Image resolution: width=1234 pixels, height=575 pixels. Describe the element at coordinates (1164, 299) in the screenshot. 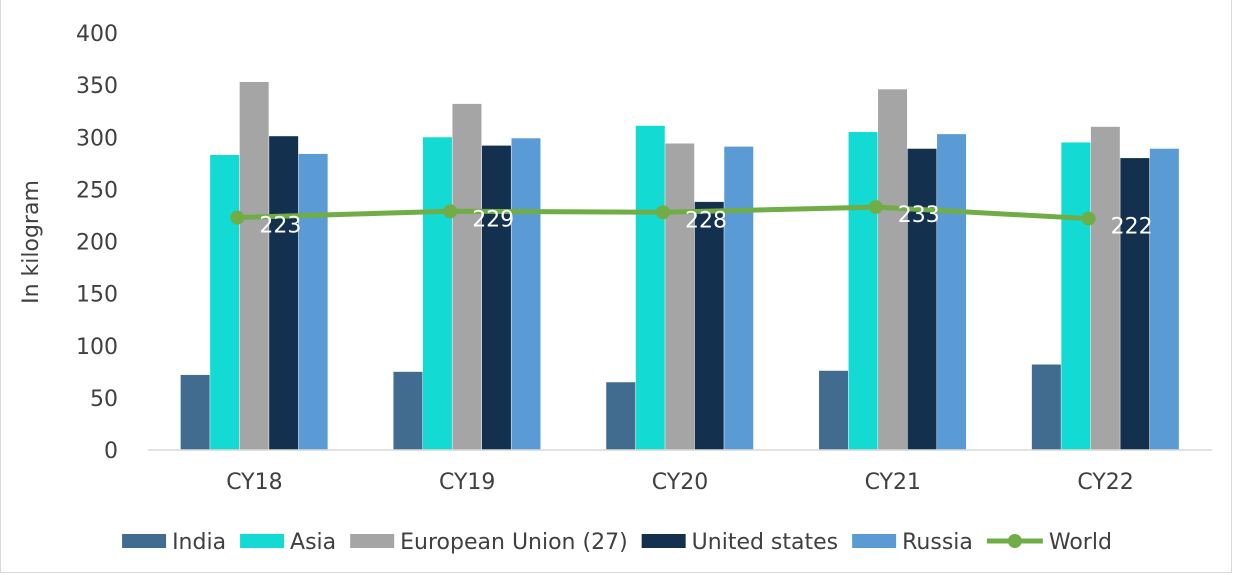

I see `bar-russia-cy22` at that location.